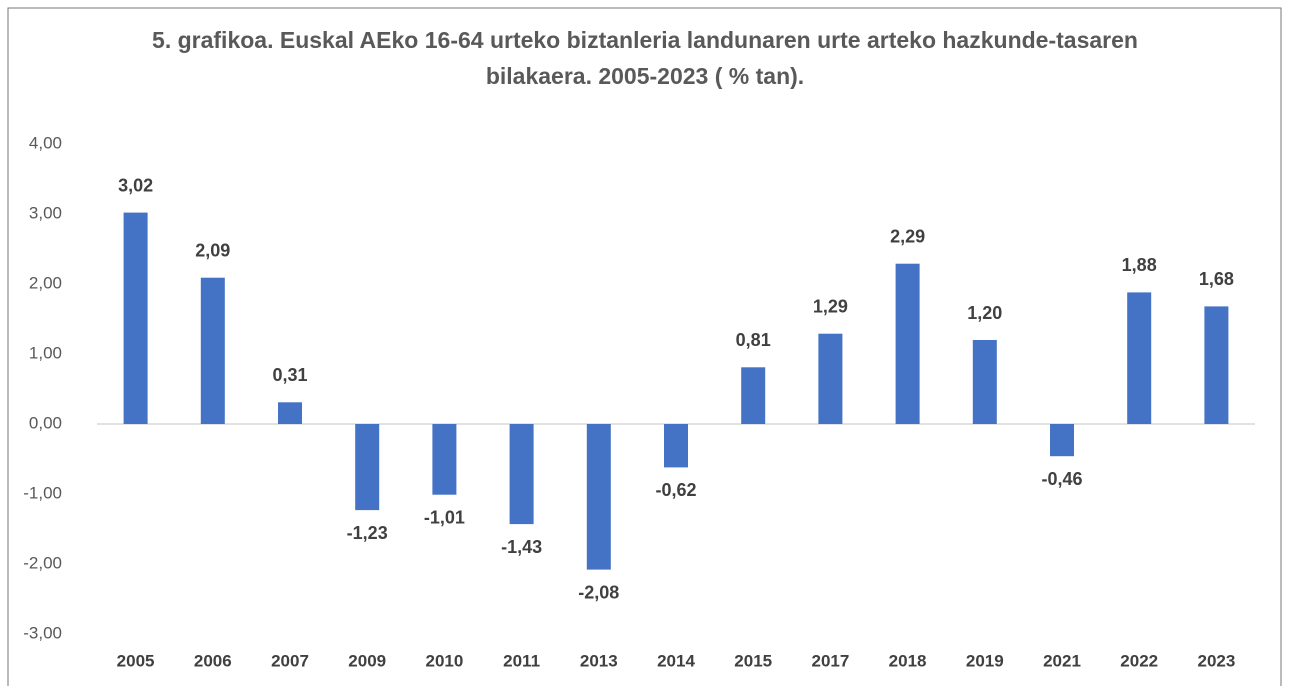 This screenshot has width=1290, height=686. What do you see at coordinates (213, 660) in the screenshot?
I see `x-tick-label: 2006` at bounding box center [213, 660].